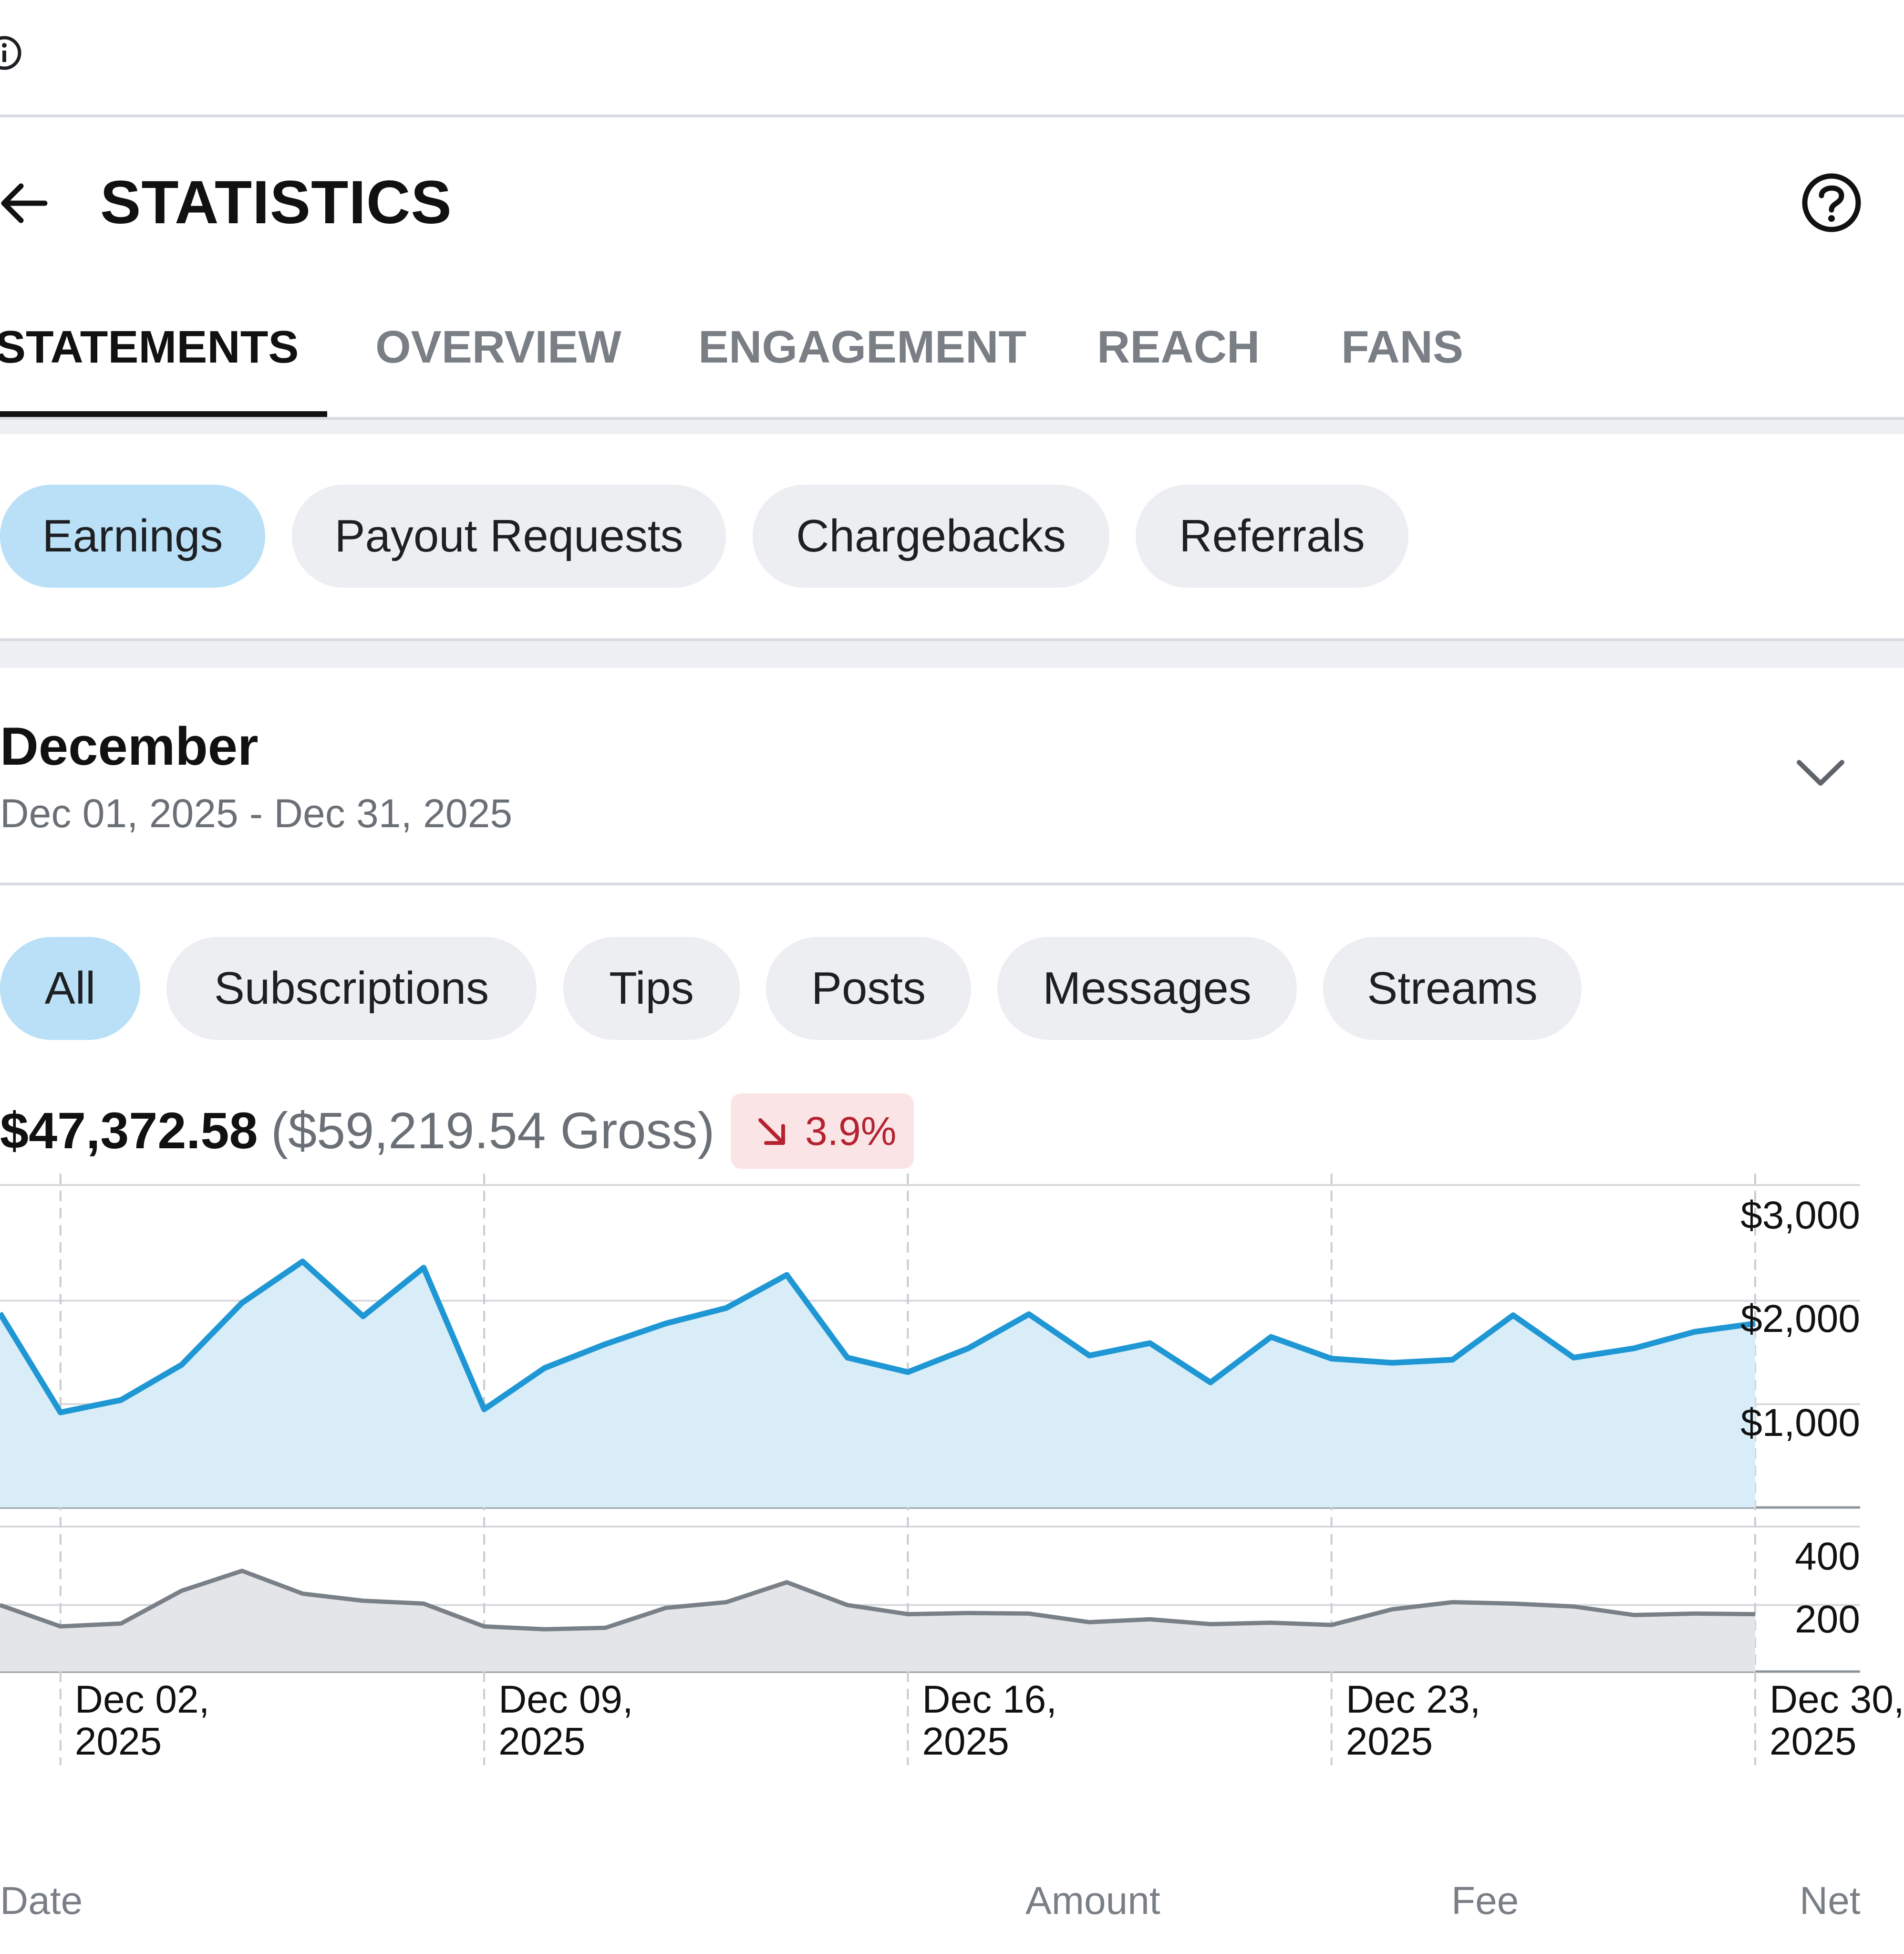  I want to click on y-tick-label: 200, so click(1827, 1619).